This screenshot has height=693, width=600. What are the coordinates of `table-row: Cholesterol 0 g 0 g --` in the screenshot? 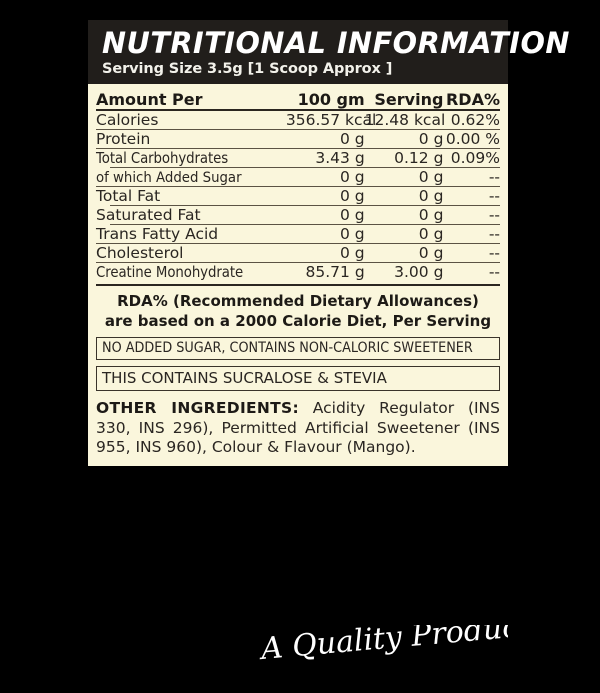 It's located at (298, 253).